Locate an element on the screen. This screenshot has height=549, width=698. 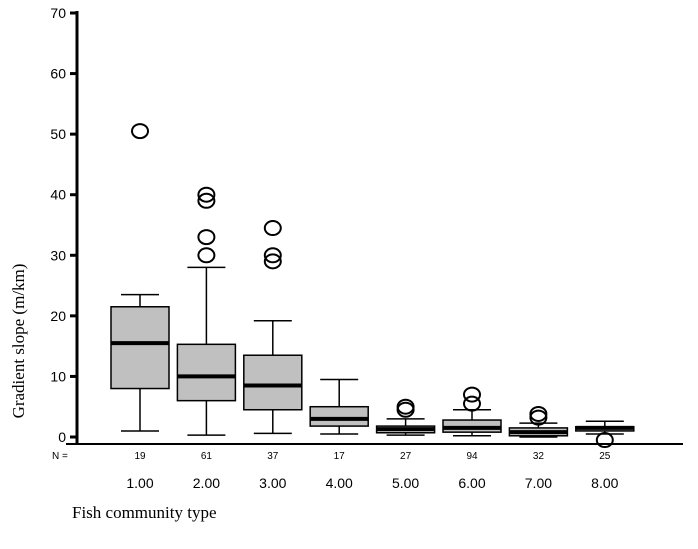
x-category-label: 7.00 is located at coordinates (538, 483).